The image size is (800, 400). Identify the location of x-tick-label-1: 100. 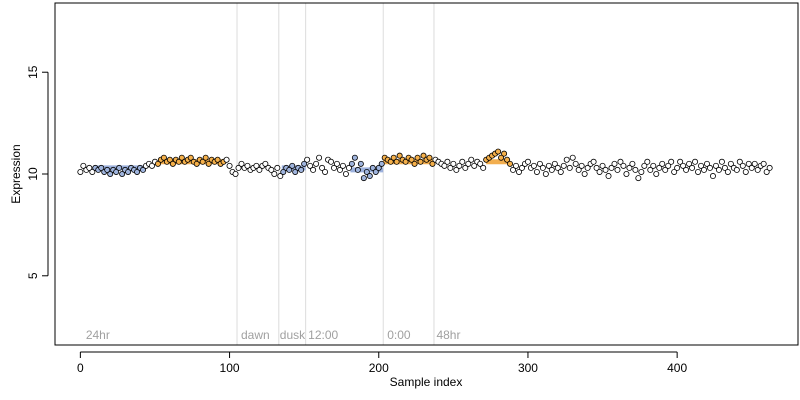
(230, 368).